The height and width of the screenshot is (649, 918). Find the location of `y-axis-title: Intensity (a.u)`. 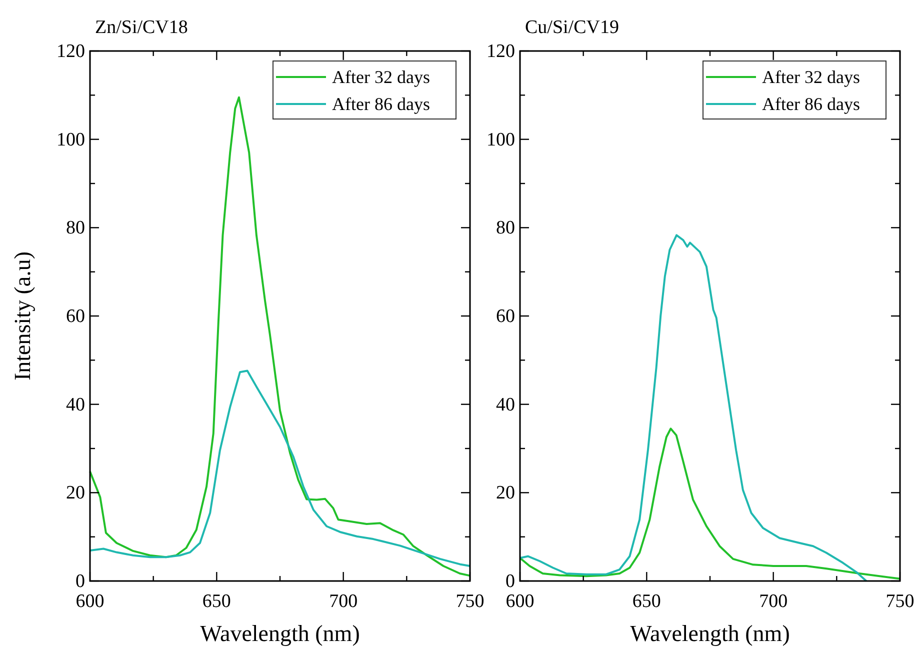

y-axis-title: Intensity (a.u) is located at coordinates (22, 316).